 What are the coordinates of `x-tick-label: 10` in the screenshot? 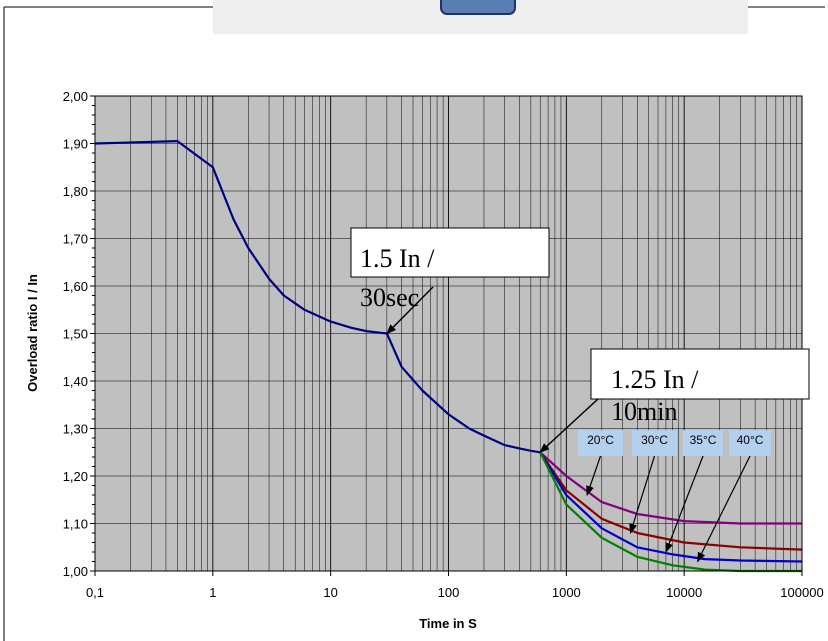 It's located at (330, 592).